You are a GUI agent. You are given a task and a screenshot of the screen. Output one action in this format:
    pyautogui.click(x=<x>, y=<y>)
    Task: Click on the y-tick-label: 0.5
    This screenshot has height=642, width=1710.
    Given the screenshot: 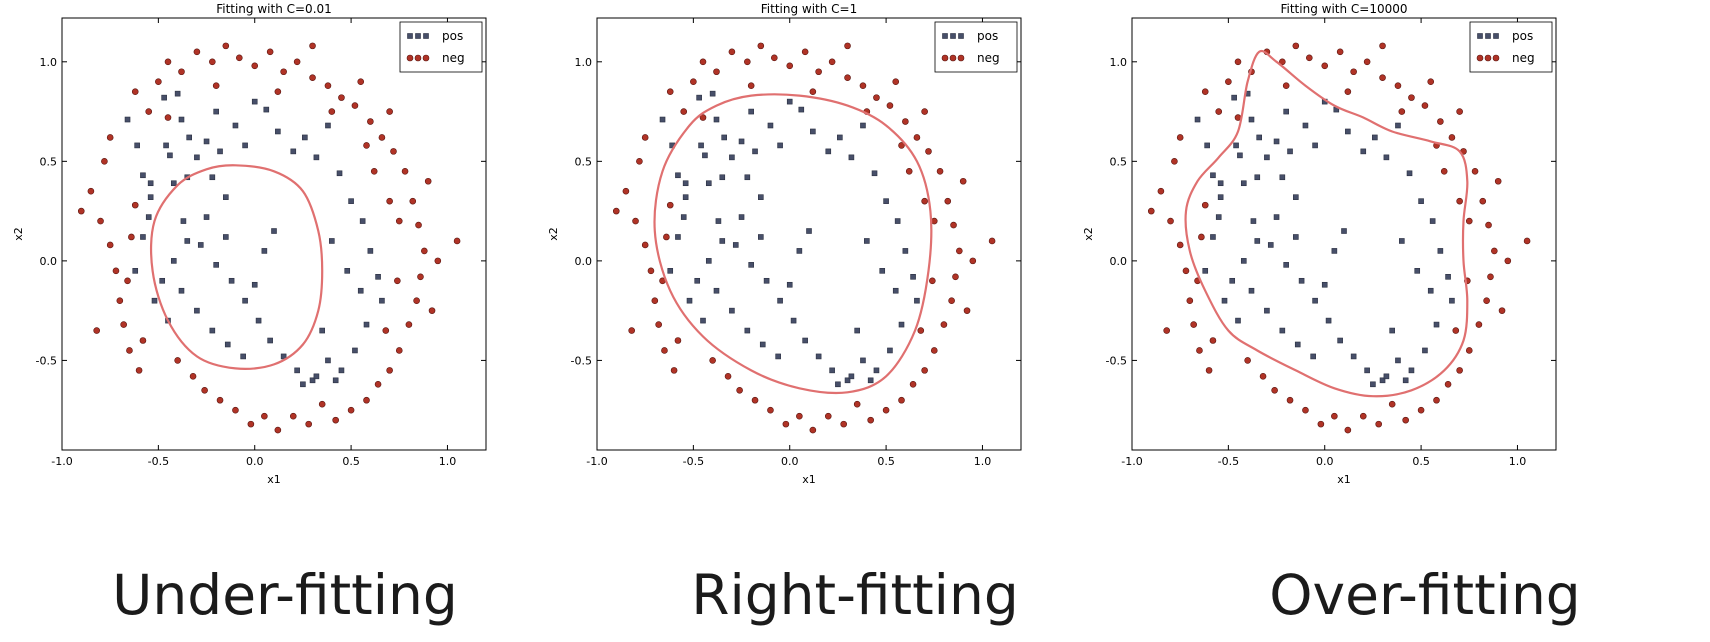 What is the action you would take?
    pyautogui.click(x=1119, y=161)
    